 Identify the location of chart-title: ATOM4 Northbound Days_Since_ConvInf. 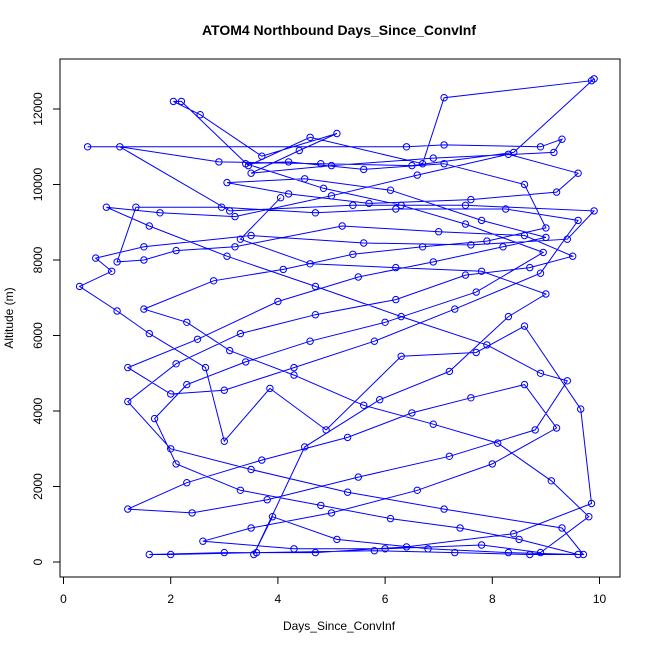
(339, 30).